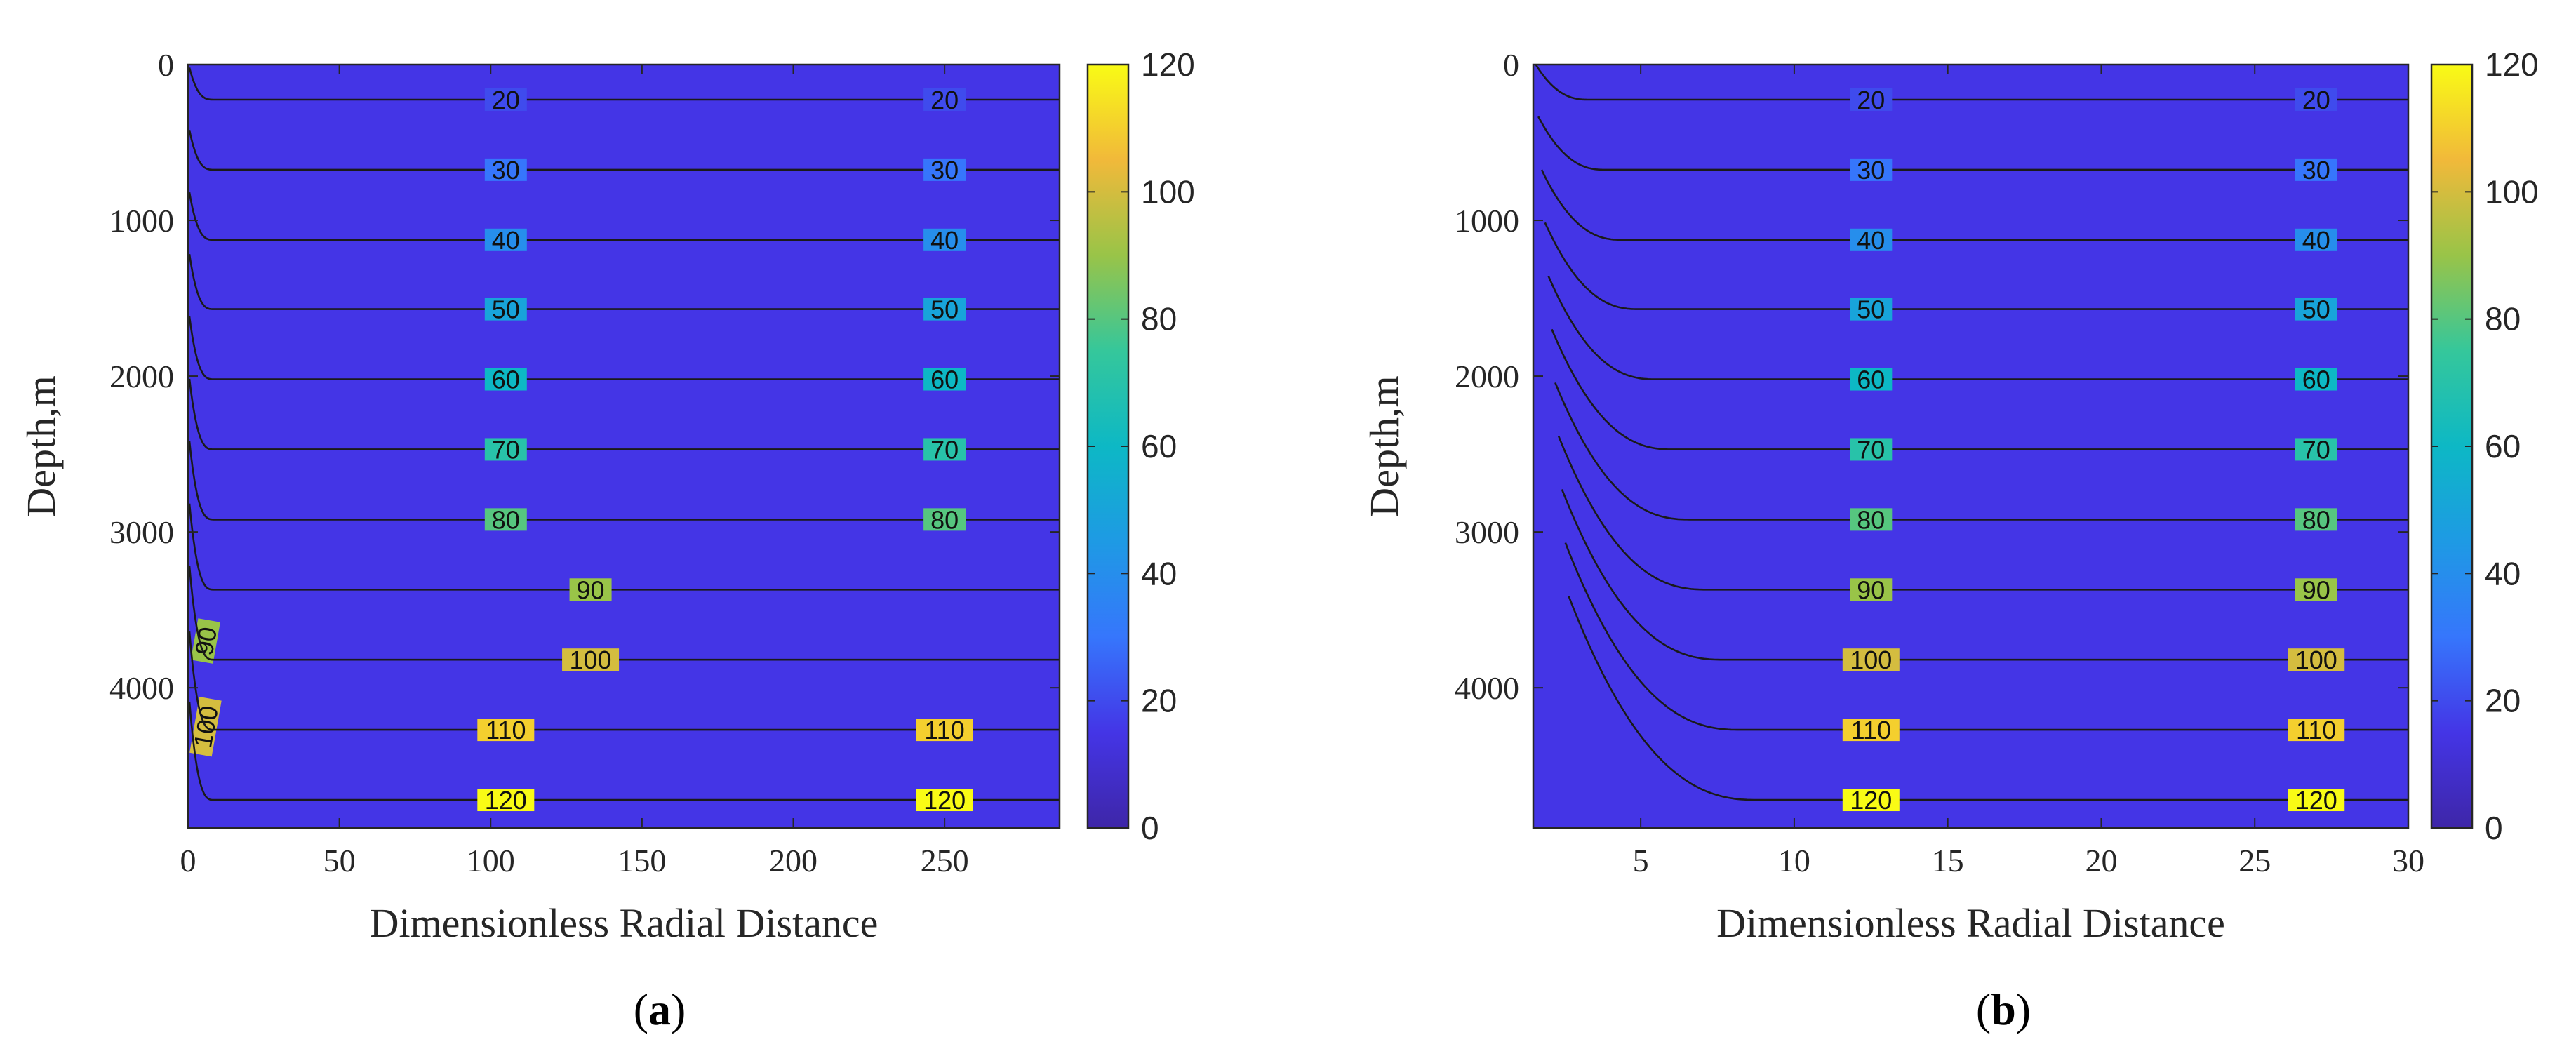 The width and height of the screenshot is (2576, 1056). Describe the element at coordinates (506, 450) in the screenshot. I see `contour-label-70-0: 70` at that location.